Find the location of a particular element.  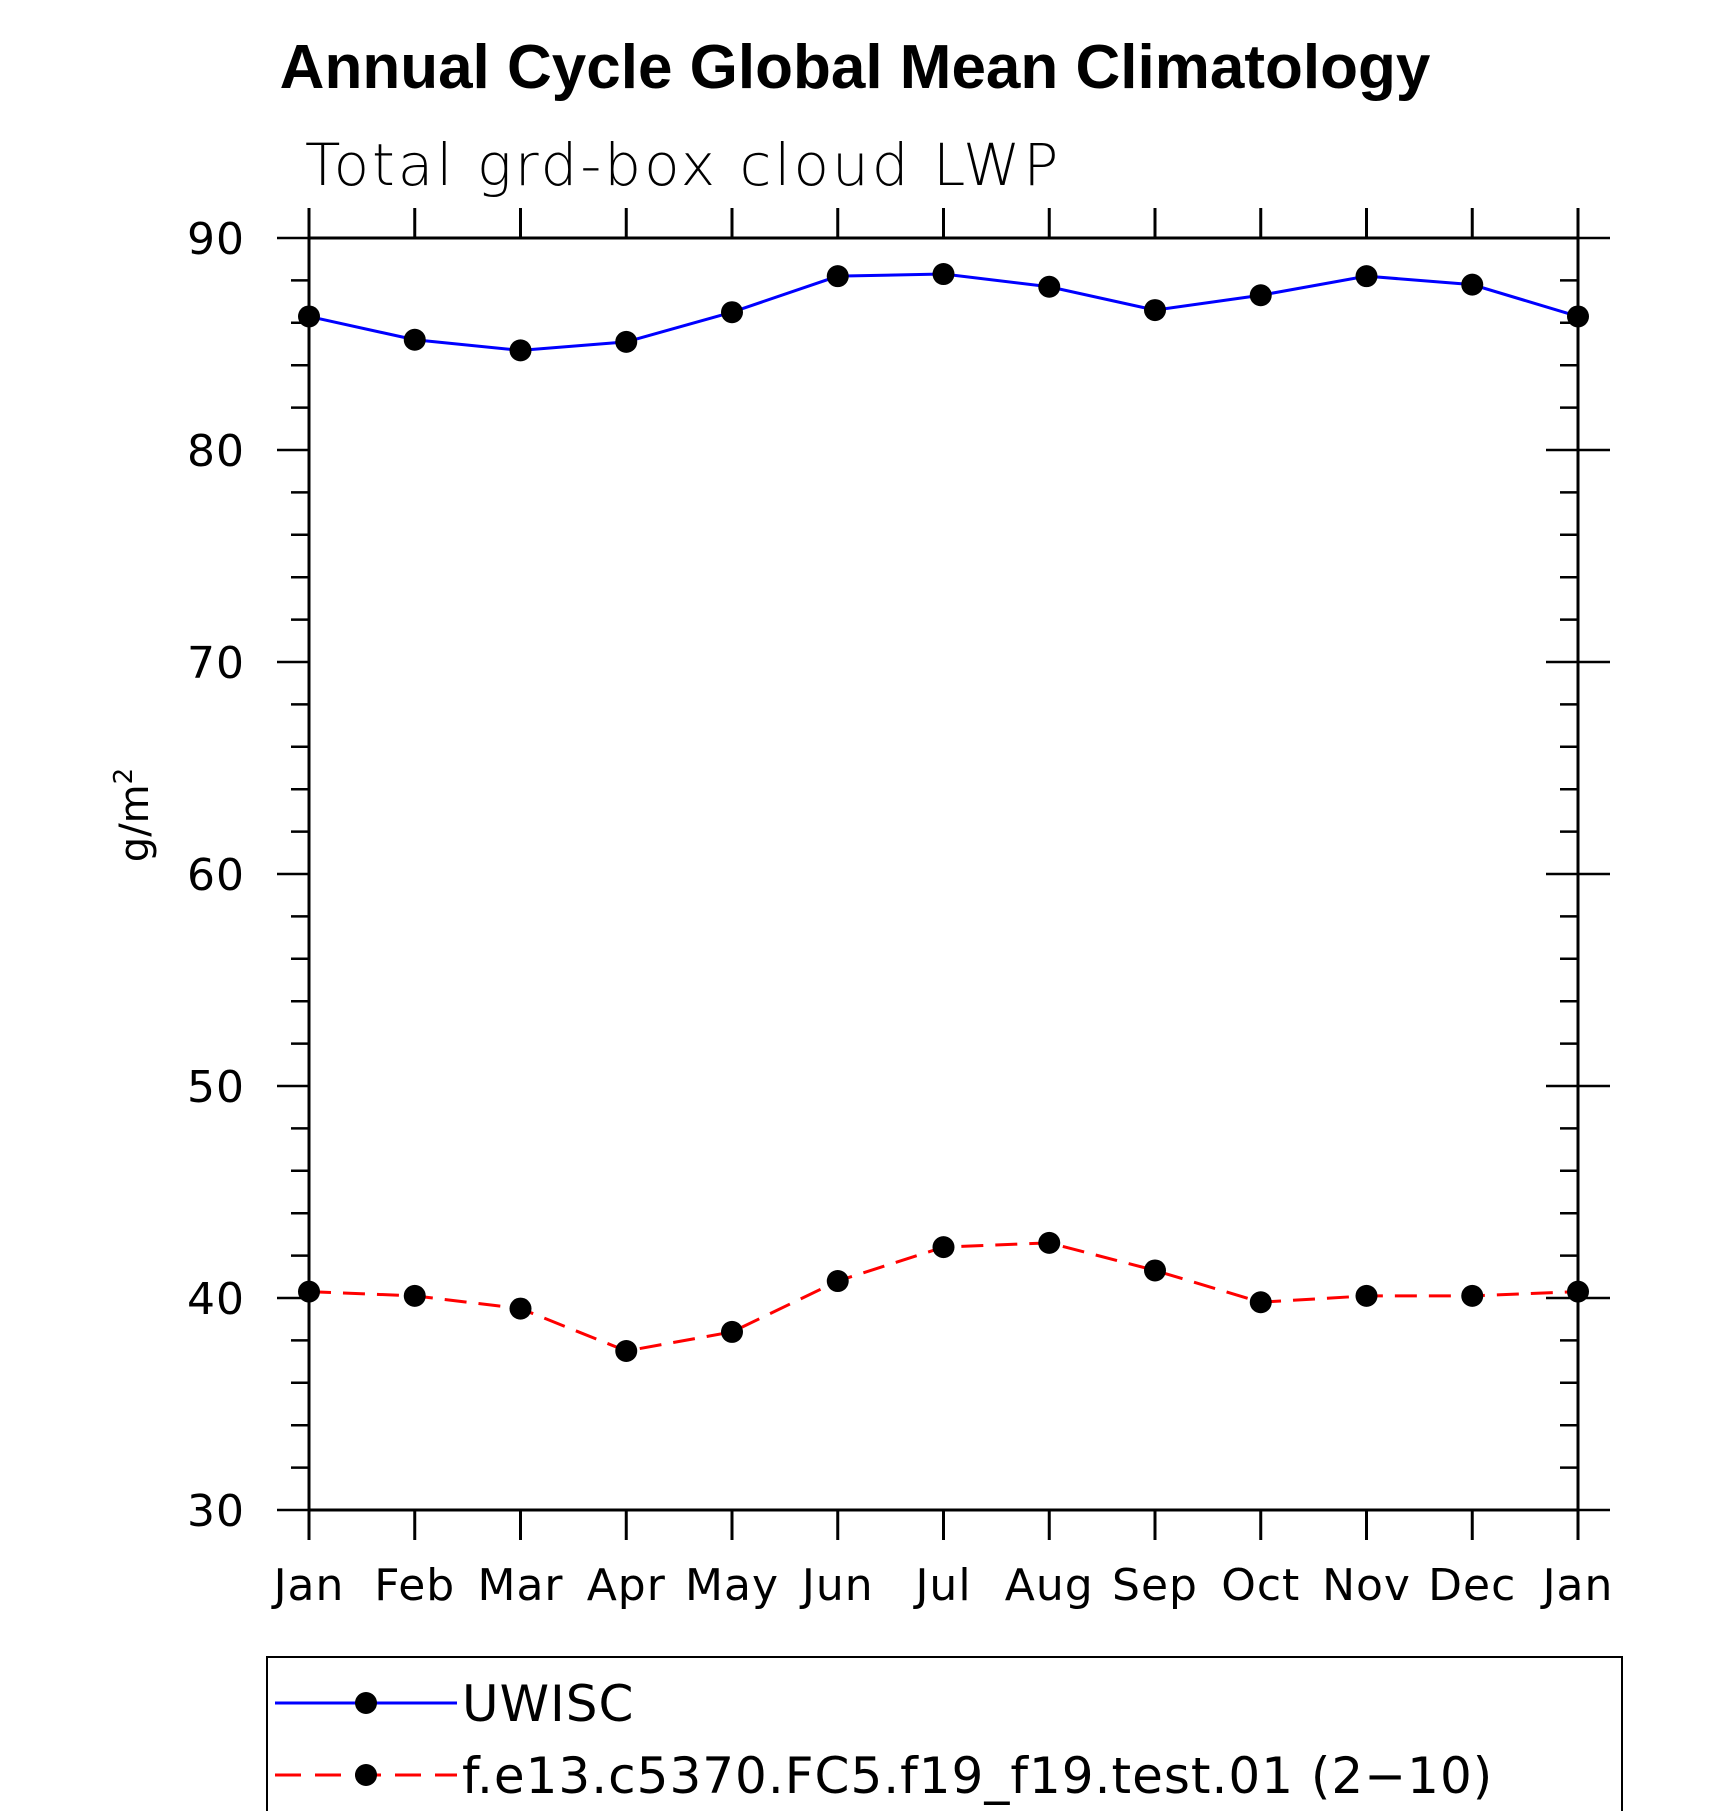

y-tick-label: 60 is located at coordinates (216, 875).